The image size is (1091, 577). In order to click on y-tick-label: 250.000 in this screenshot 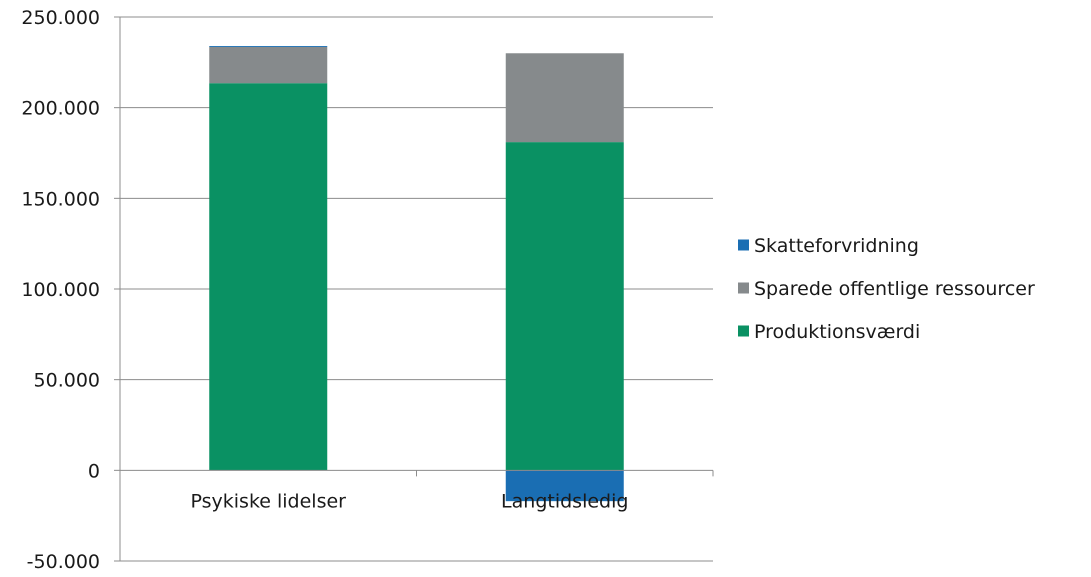, I will do `click(60, 18)`.